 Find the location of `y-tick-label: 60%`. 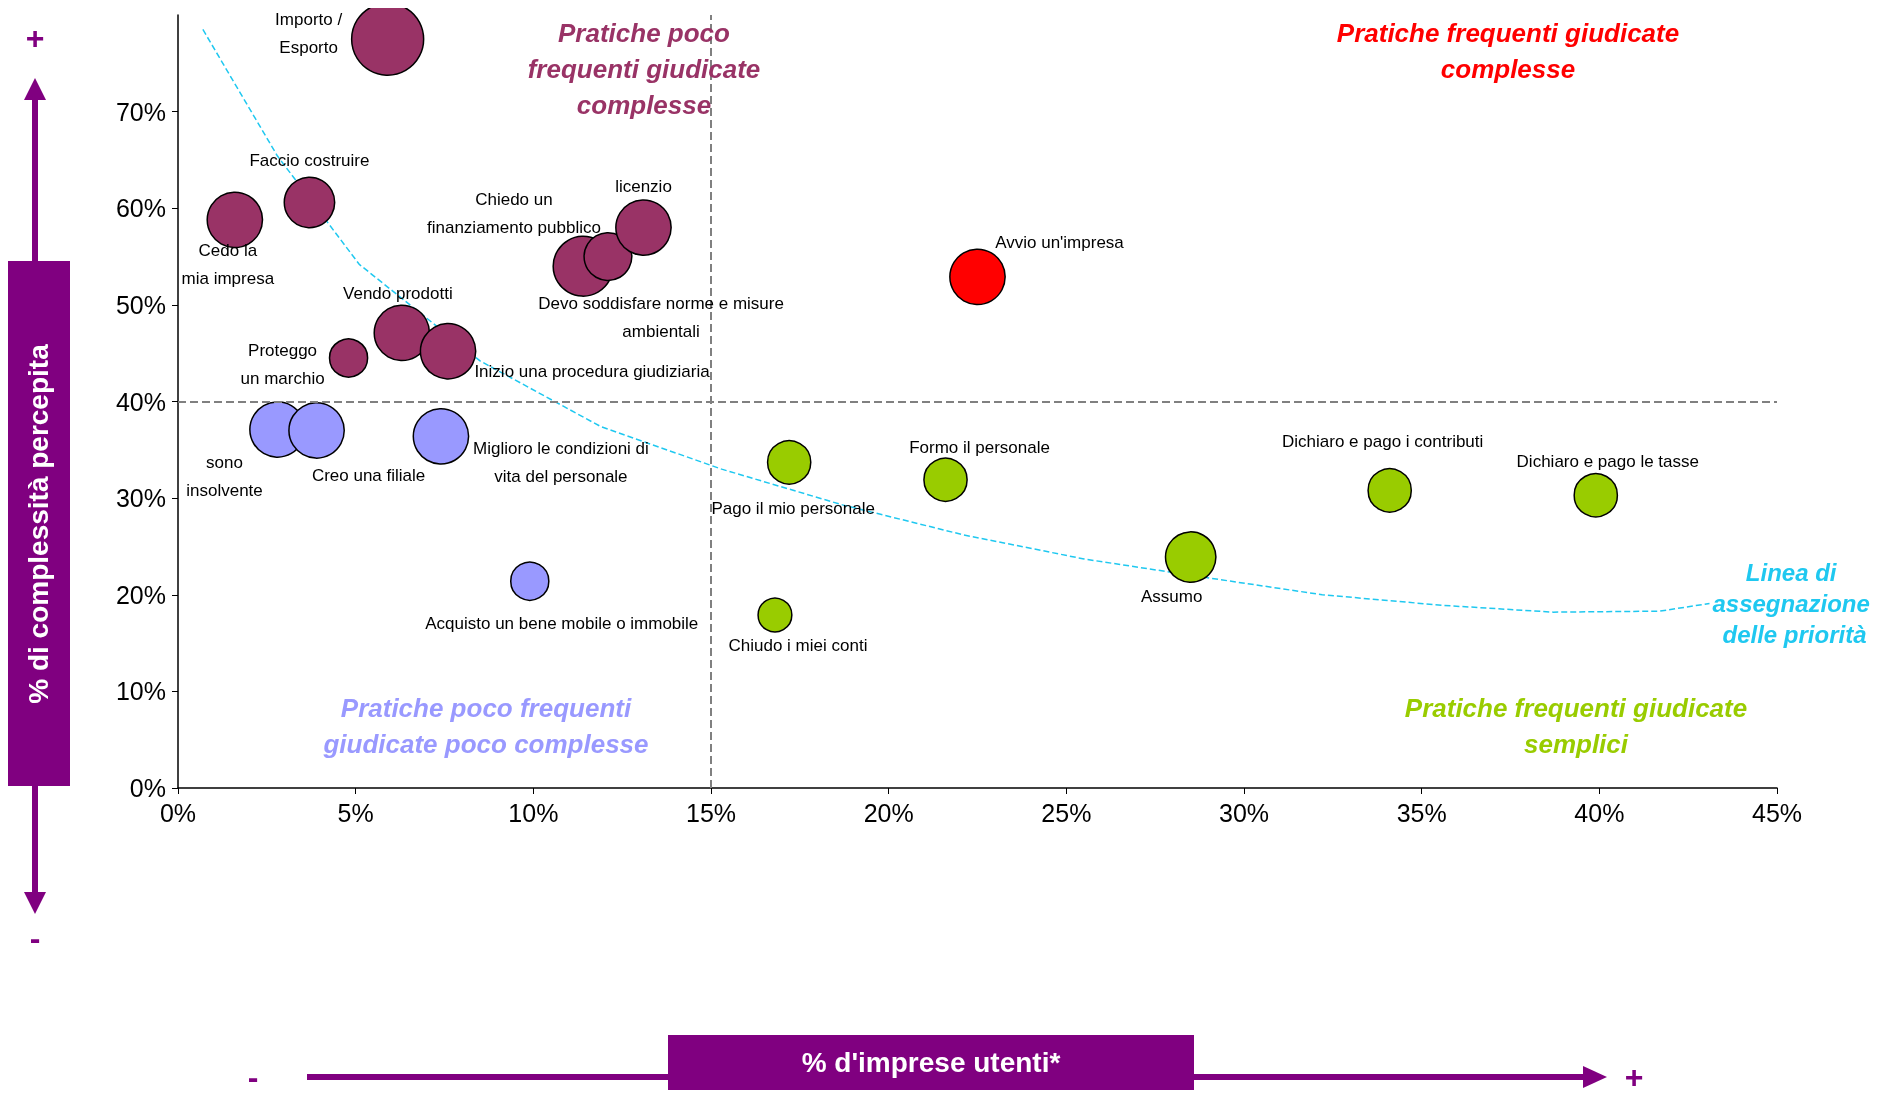

y-tick-label: 60% is located at coordinates (140, 208).